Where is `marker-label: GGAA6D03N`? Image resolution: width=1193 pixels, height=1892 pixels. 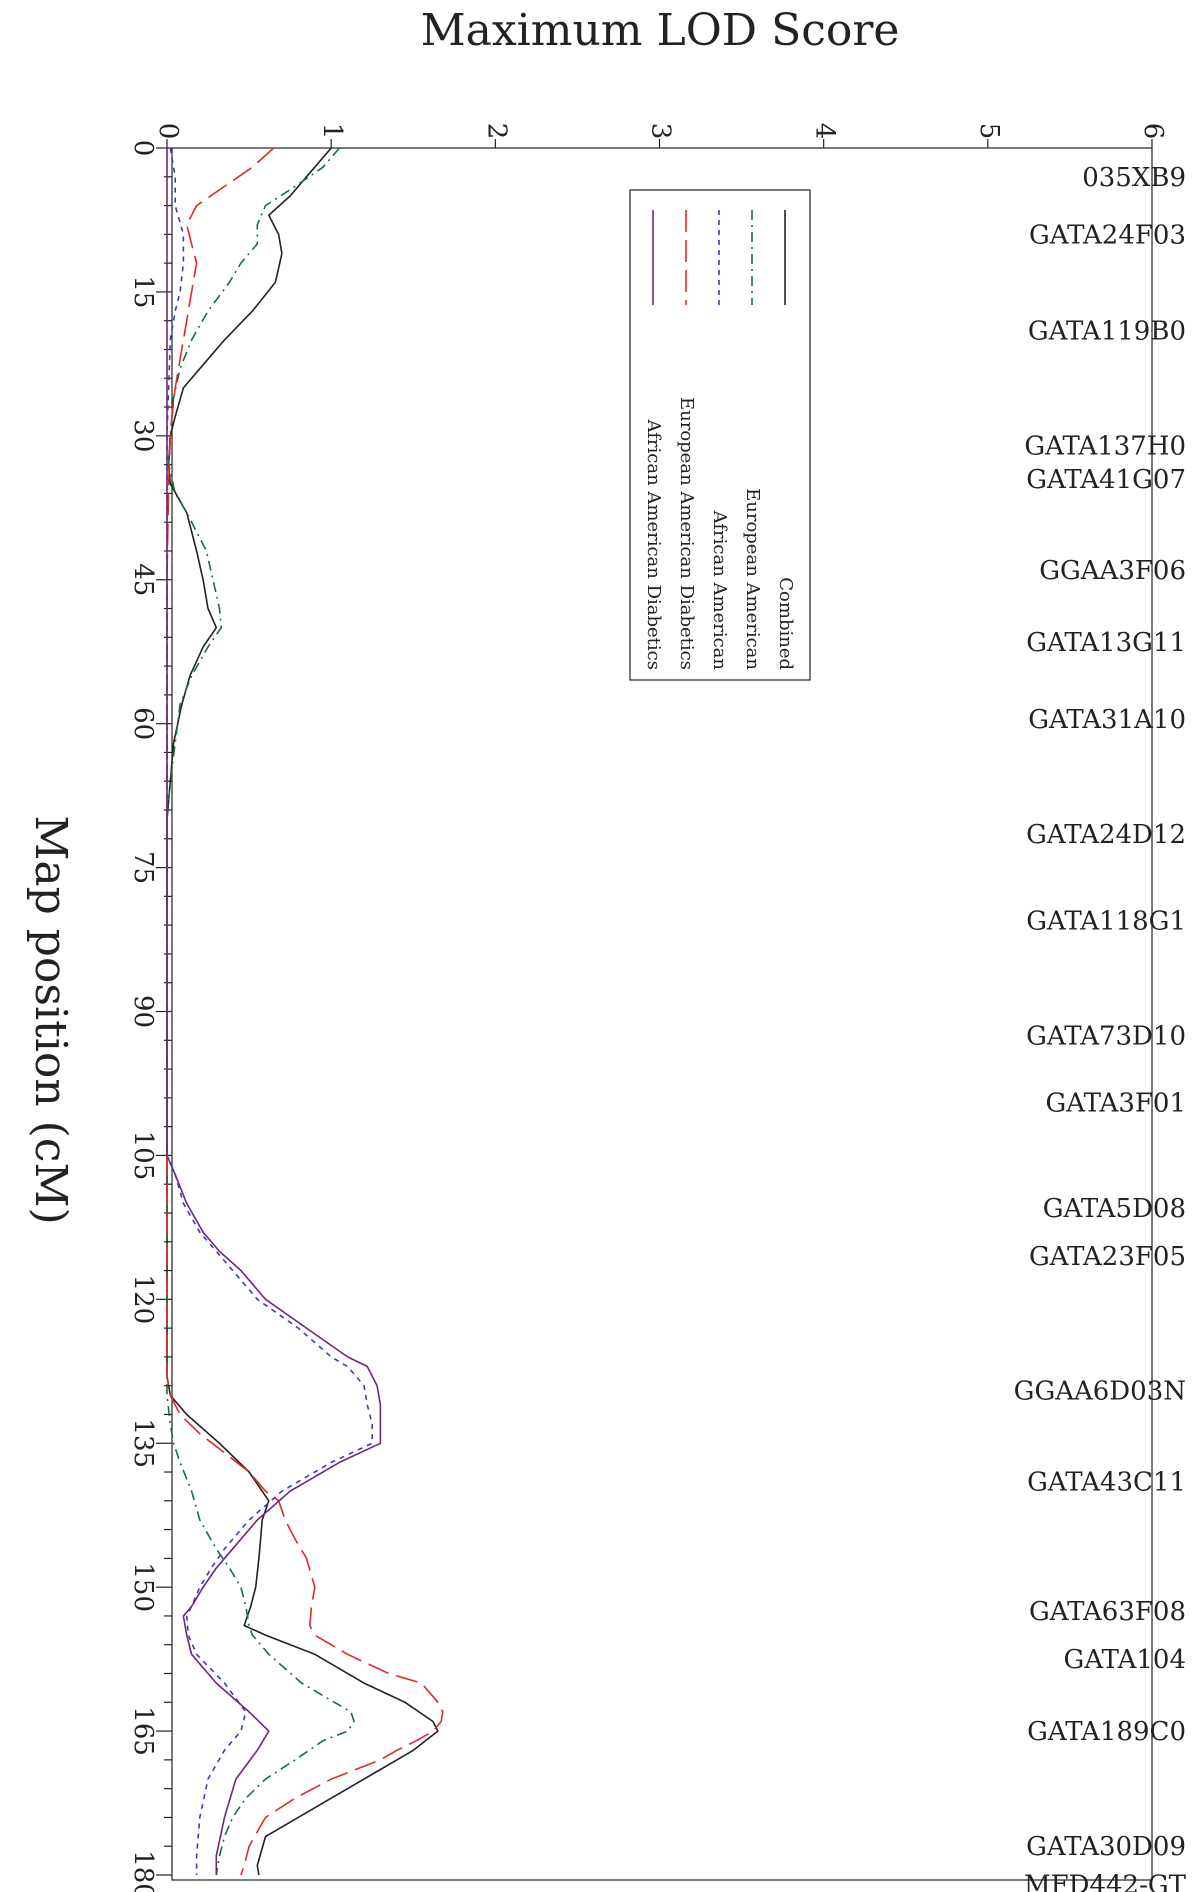 marker-label: GGAA6D03N is located at coordinates (1100, 1391).